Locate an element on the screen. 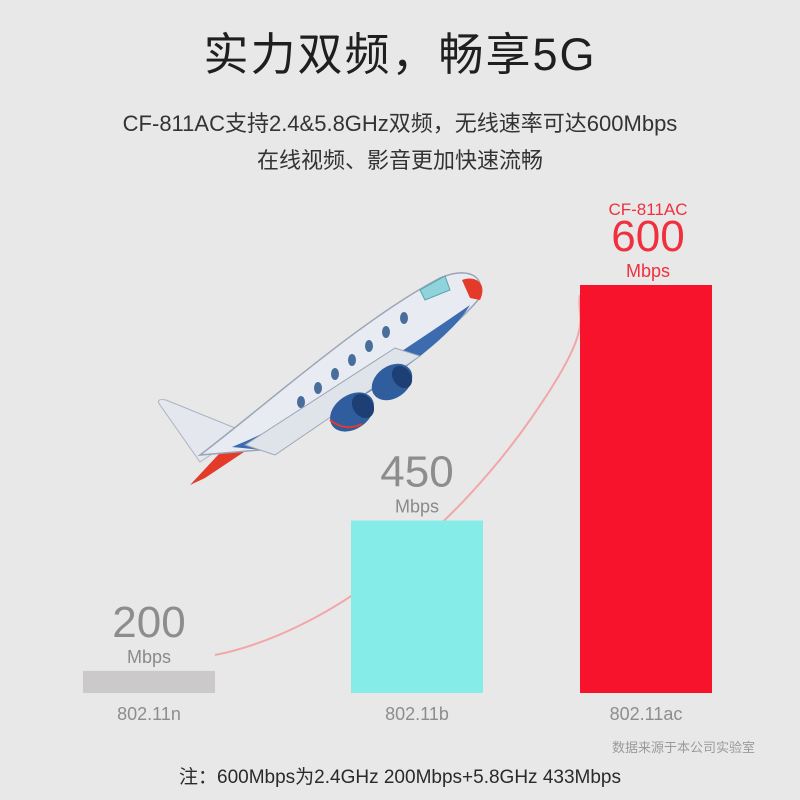 Image resolution: width=800 pixels, height=800 pixels. bar-802.11b is located at coordinates (417, 606).